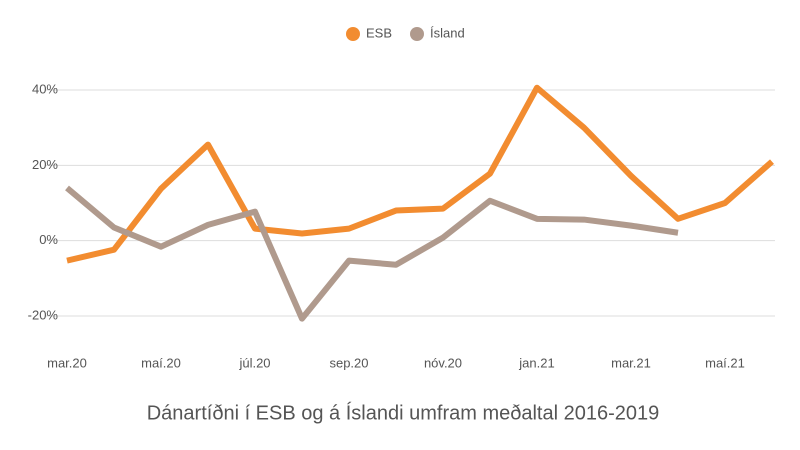  What do you see at coordinates (379, 32) in the screenshot?
I see `legend-label: ESB` at bounding box center [379, 32].